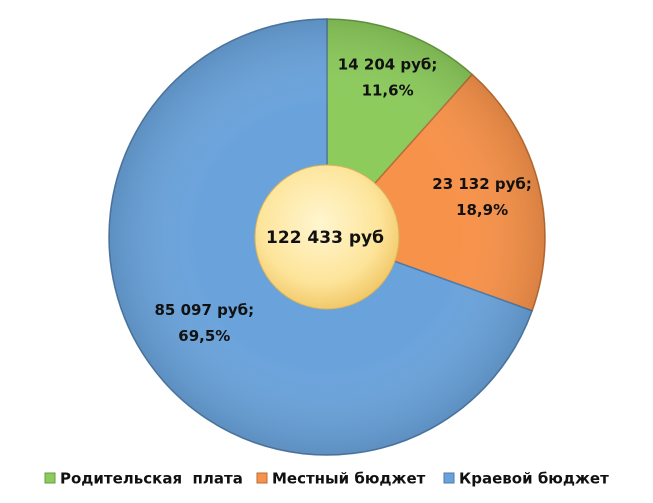 The height and width of the screenshot is (503, 653). What do you see at coordinates (204, 336) in the screenshot?
I see `percent-label: 69,5%` at bounding box center [204, 336].